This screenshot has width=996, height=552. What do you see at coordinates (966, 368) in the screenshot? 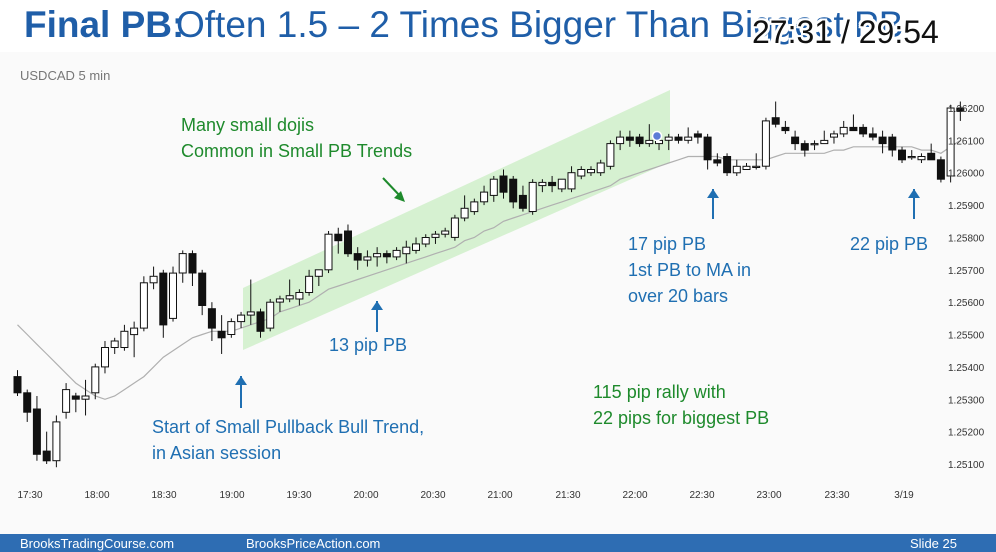
I see `y-tick-label: 1.25400` at bounding box center [966, 368].